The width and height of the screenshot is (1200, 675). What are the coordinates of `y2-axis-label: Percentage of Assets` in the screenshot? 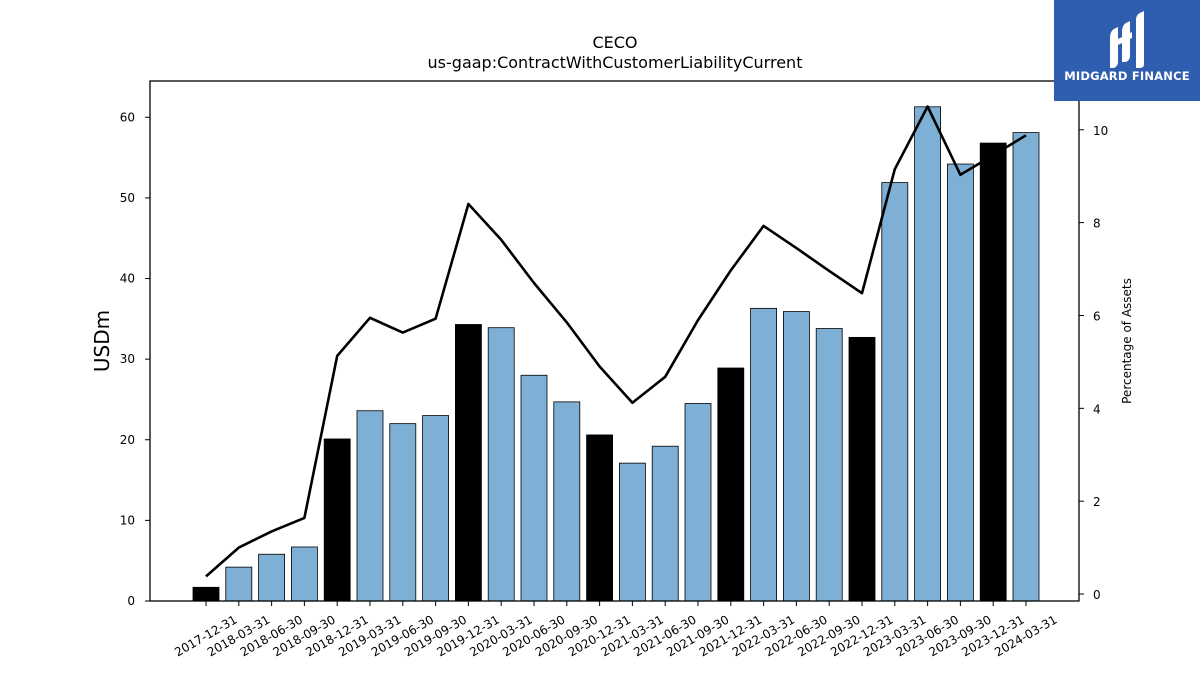 It's located at (1127, 341).